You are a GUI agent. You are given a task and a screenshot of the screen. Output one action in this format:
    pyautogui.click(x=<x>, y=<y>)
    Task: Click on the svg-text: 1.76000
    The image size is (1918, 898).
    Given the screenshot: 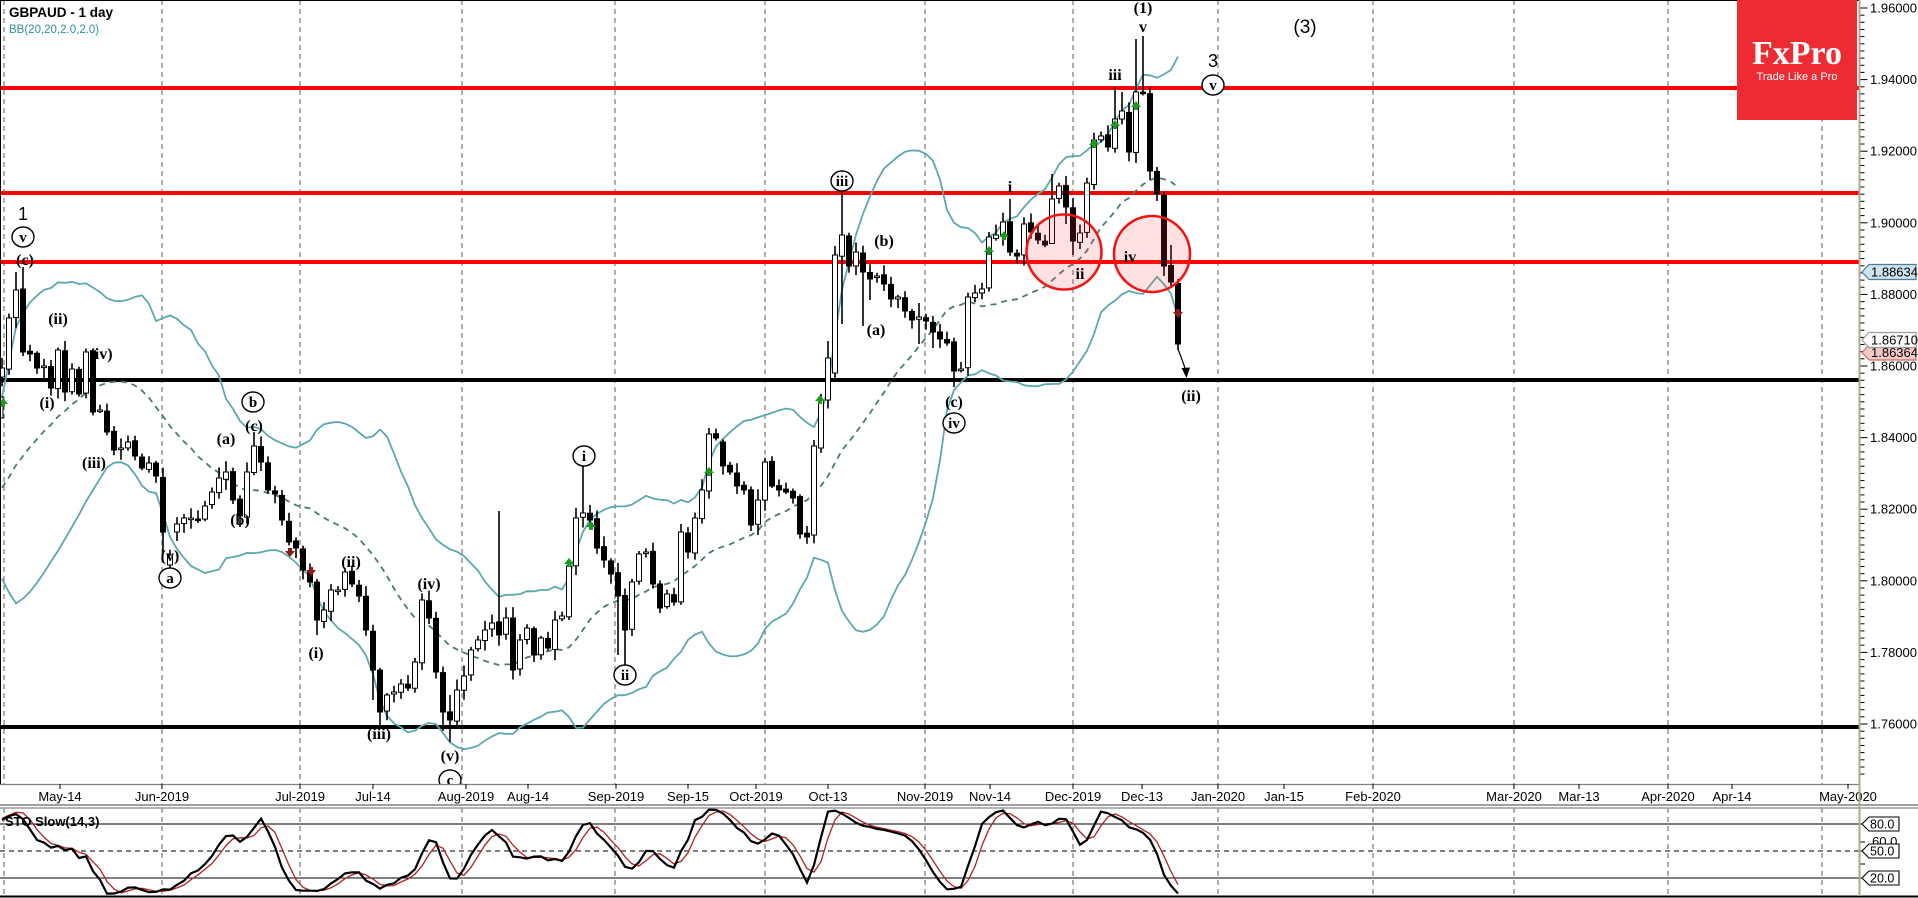 What is the action you would take?
    pyautogui.click(x=1893, y=724)
    